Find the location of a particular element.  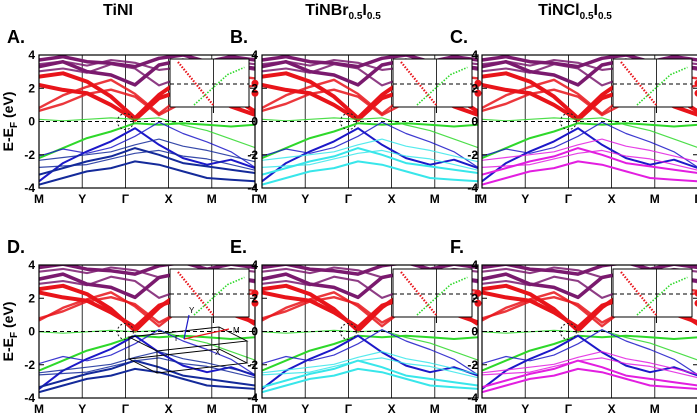

panel-label: C. is located at coordinates (459, 37).